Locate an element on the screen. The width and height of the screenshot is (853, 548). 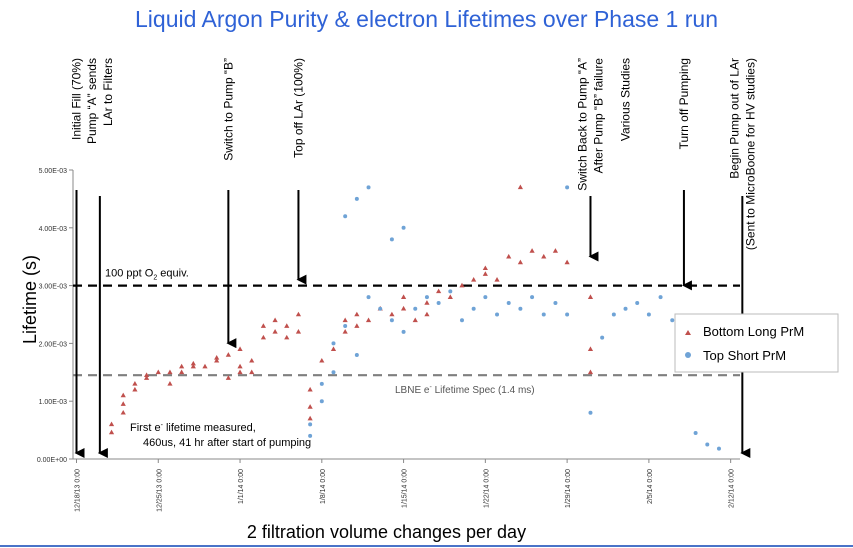
x-tick-label: 12/25/13 0:00 is located at coordinates (159, 490).